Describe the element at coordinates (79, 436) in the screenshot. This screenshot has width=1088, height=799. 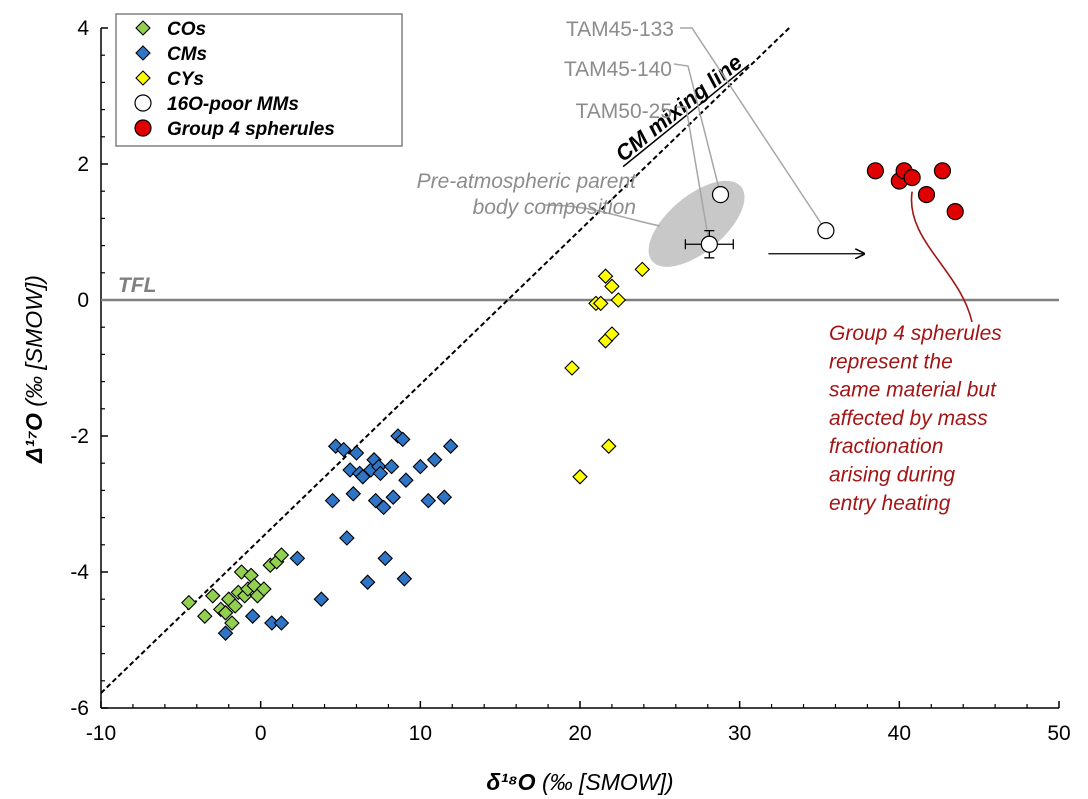
I see `y-tick-label: -2` at that location.